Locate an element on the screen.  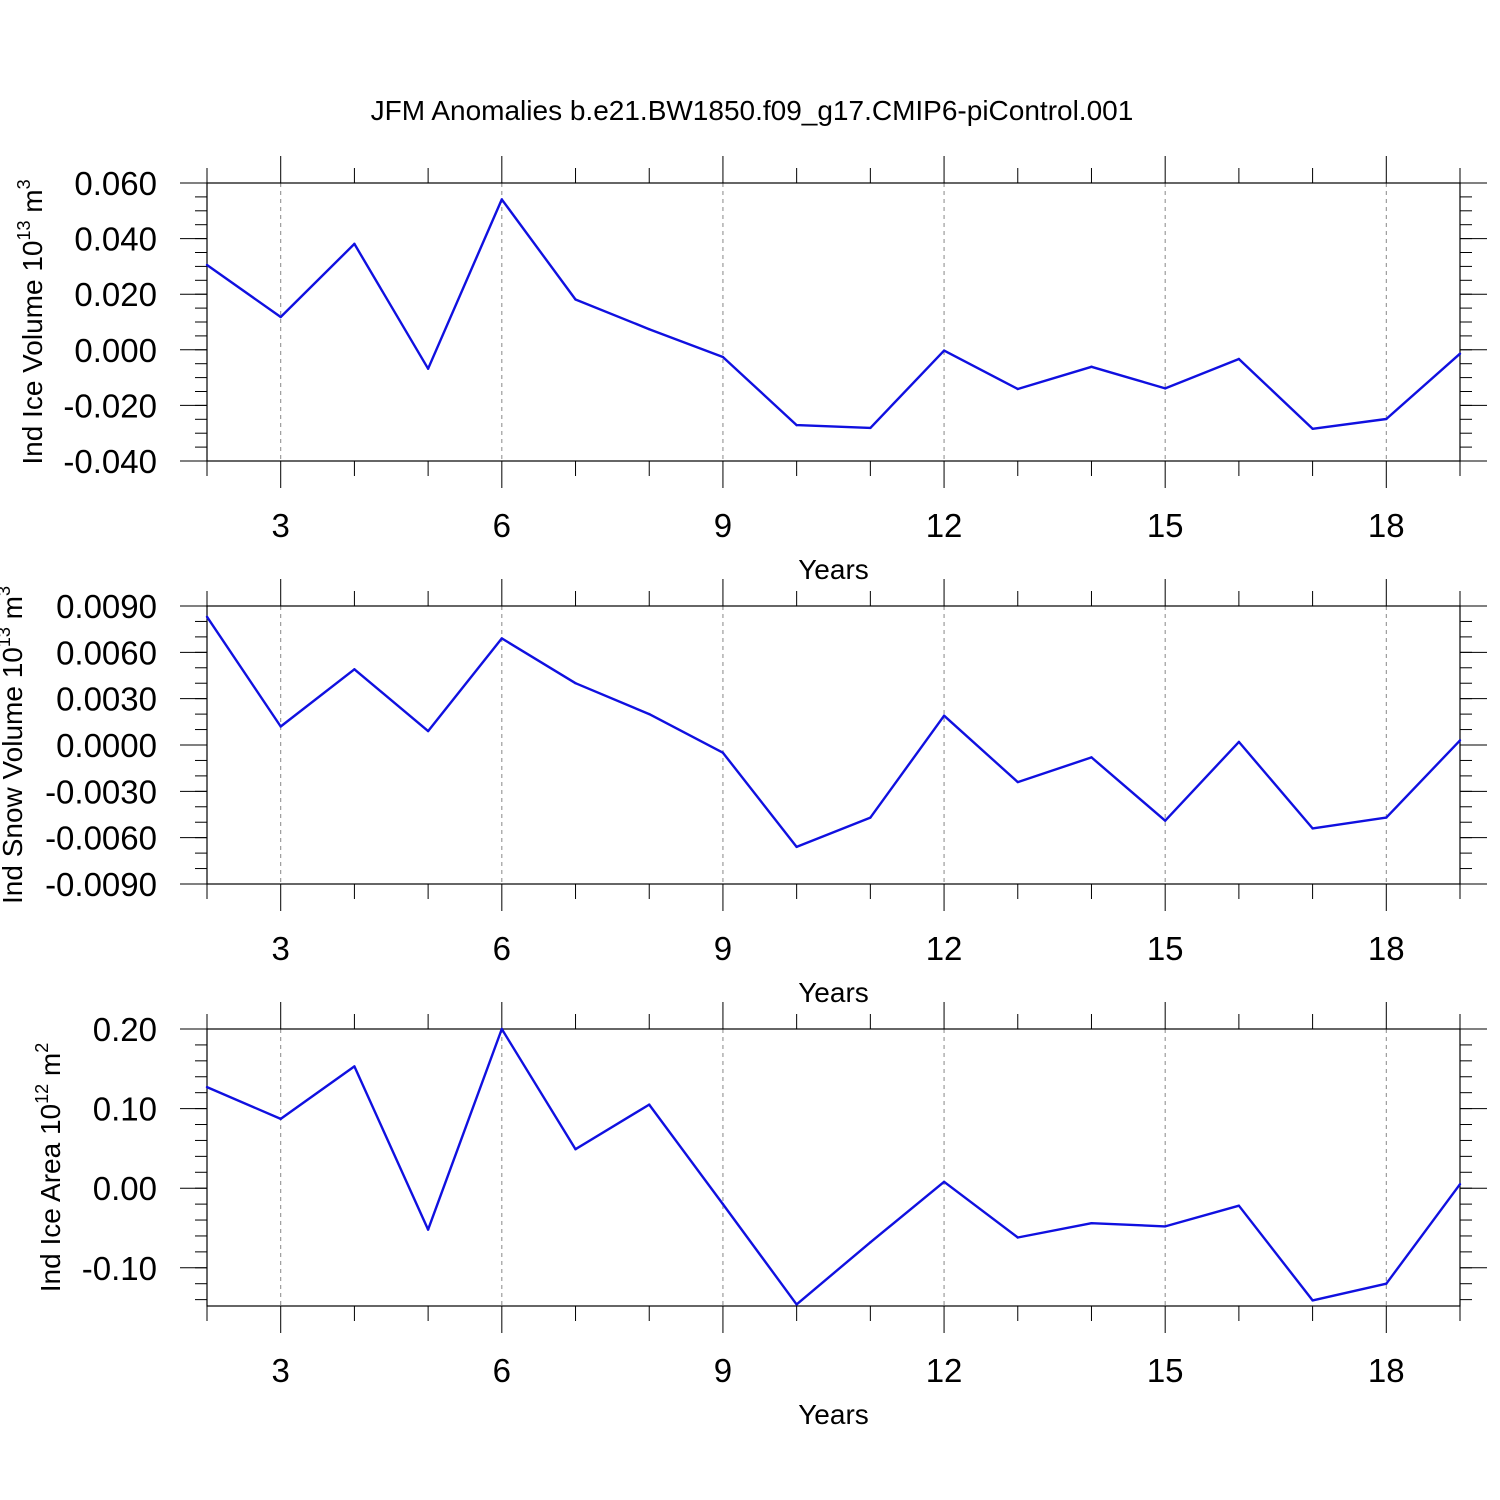
y-tick-label: -0.10 is located at coordinates (119, 1268).